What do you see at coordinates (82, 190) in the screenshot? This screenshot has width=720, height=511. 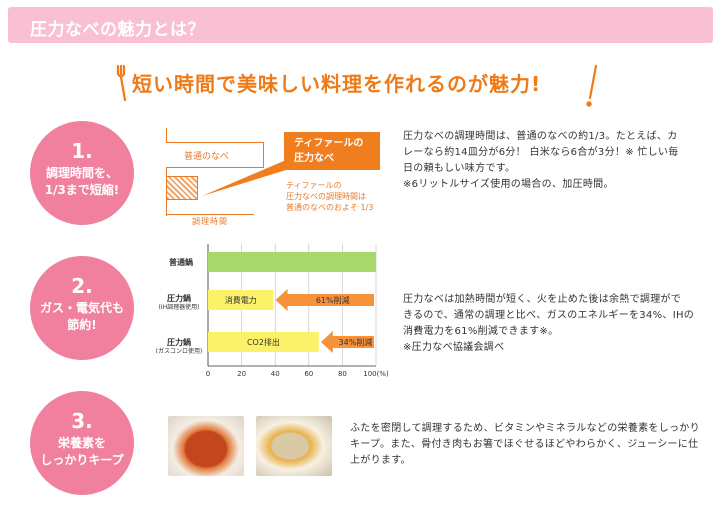 I see `section-1-title-line2: 1/3まで短縮!` at bounding box center [82, 190].